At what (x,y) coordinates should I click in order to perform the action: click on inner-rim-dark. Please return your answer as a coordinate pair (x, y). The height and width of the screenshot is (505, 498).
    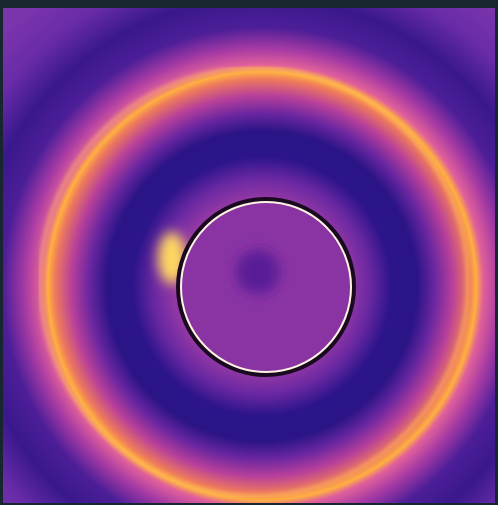
    Looking at the image, I should click on (266, 287).